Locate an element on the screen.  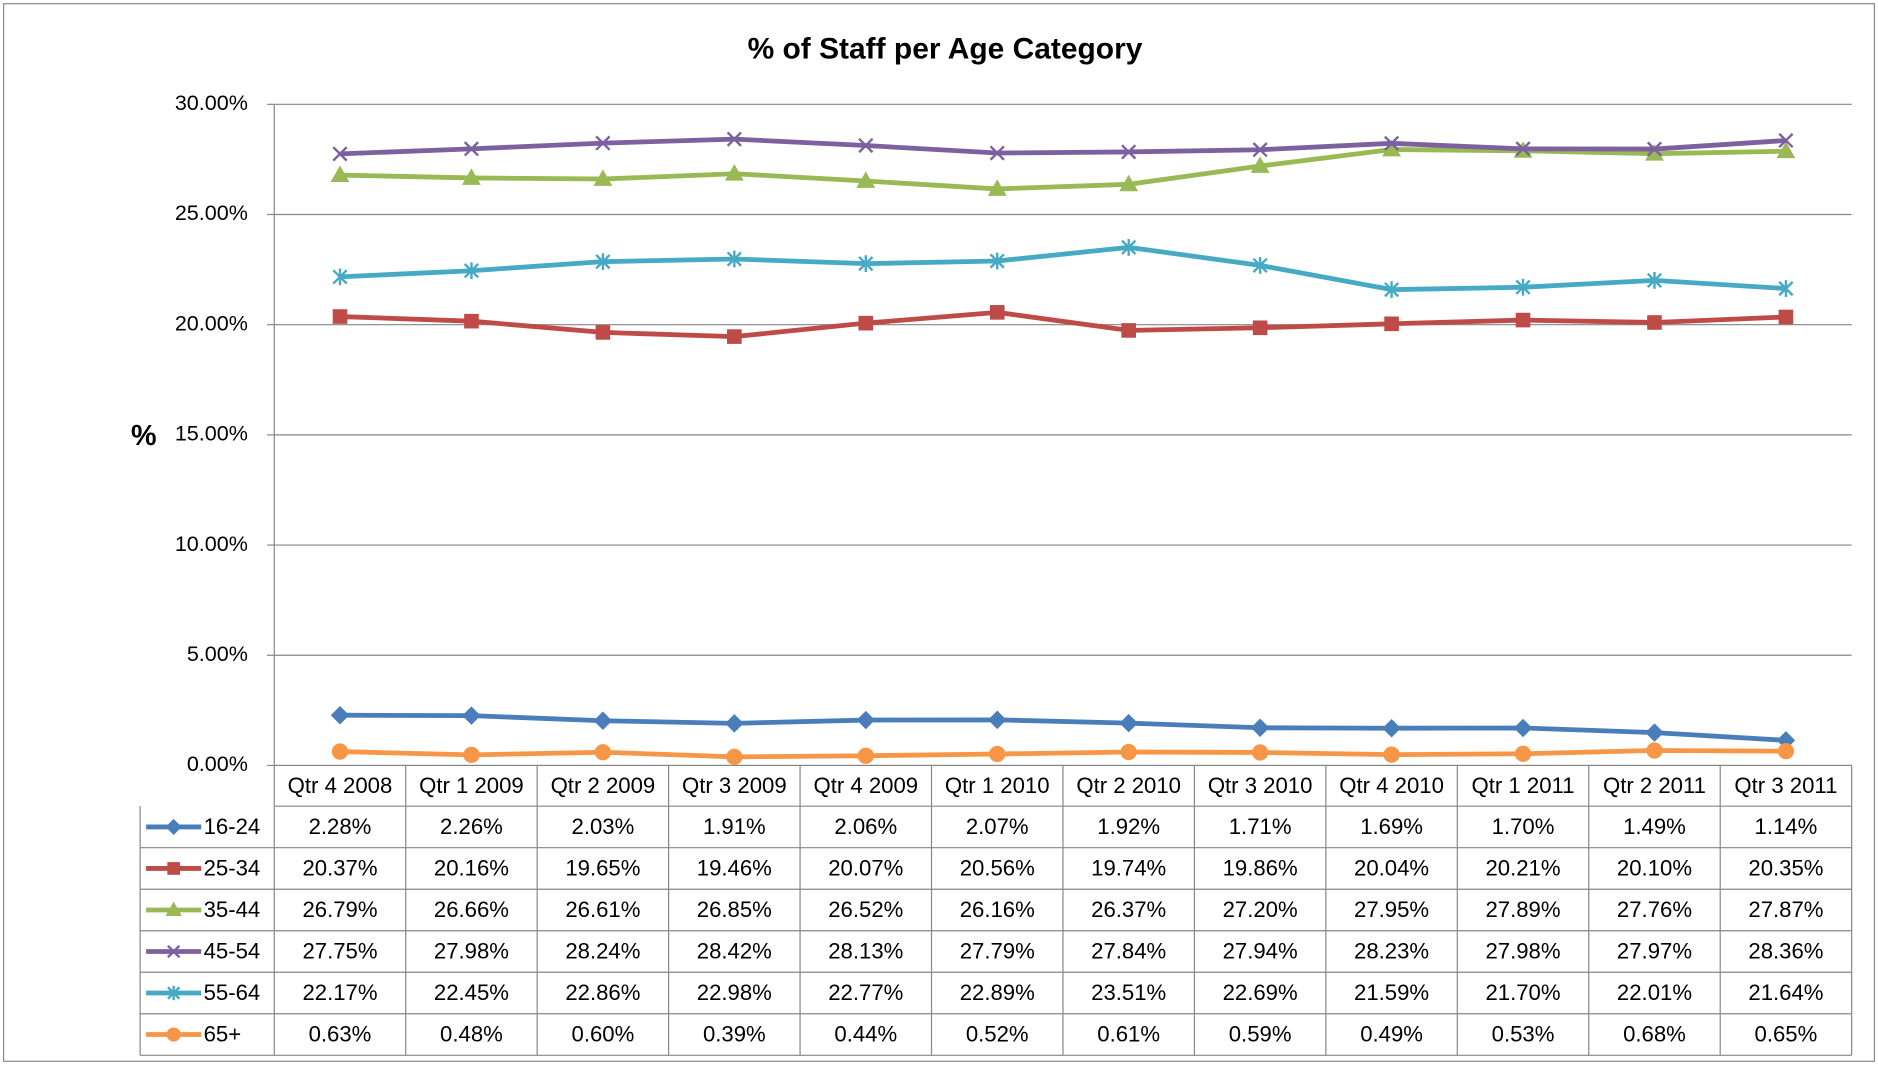
table-value: 26.37% is located at coordinates (1128, 909).